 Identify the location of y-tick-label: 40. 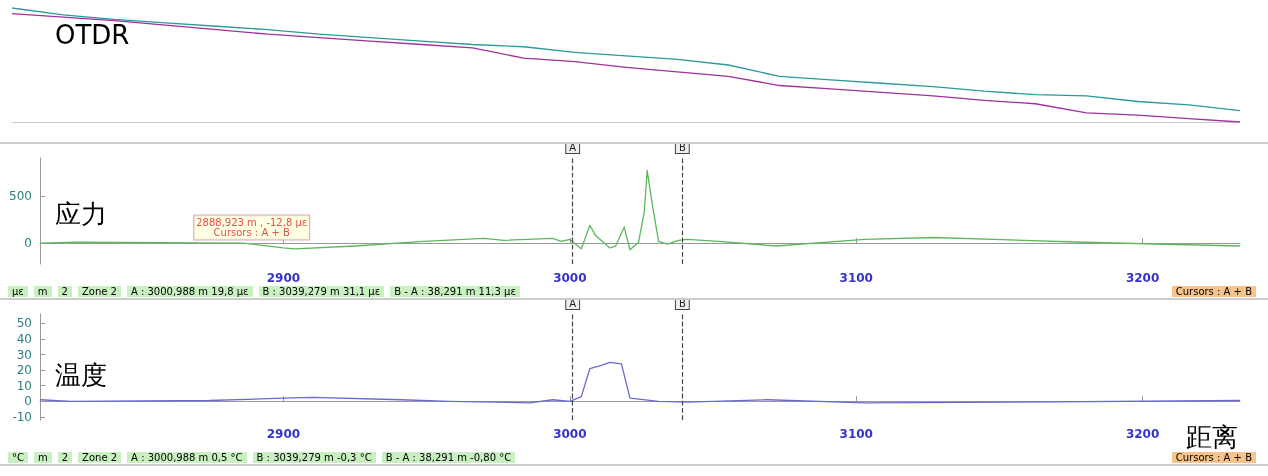
(24, 338).